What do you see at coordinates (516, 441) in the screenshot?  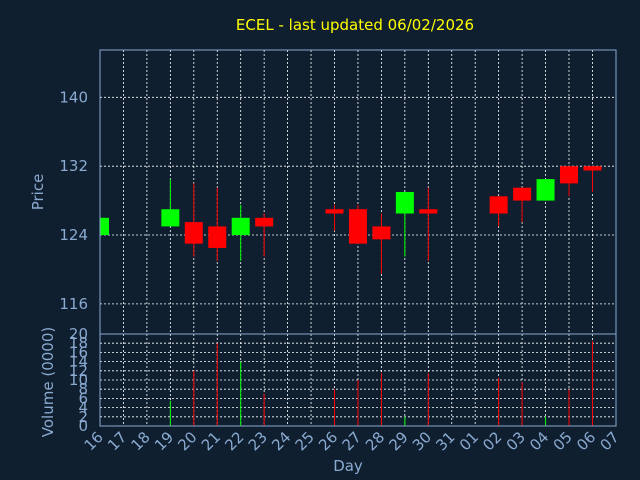 I see `day-tick-label: 03` at bounding box center [516, 441].